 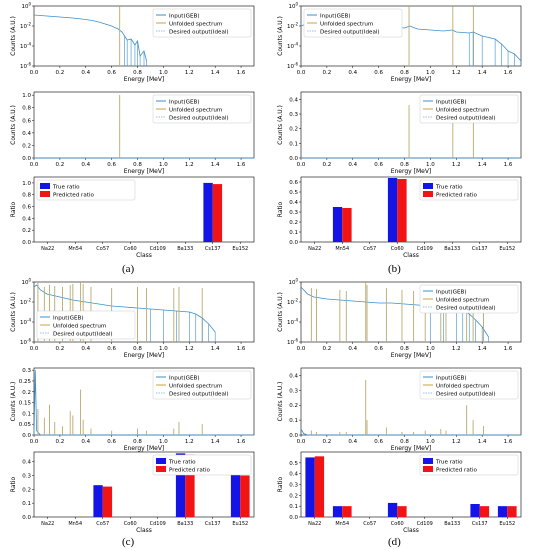 I want to click on panel-a-ratio-ylabel: Ratio, so click(x=13, y=209).